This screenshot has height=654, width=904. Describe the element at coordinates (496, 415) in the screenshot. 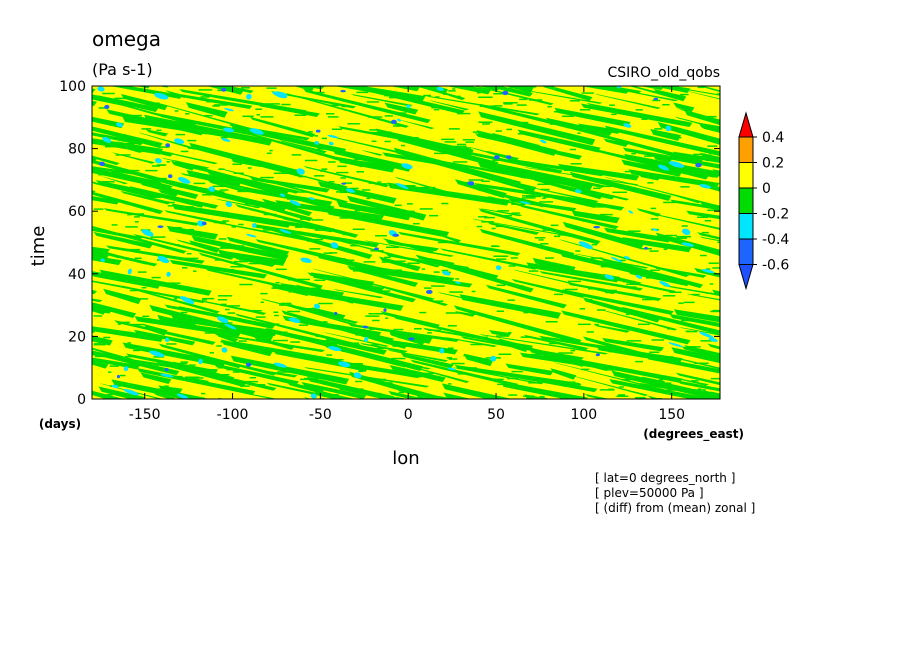

I see `x-tick-label: 50` at that location.